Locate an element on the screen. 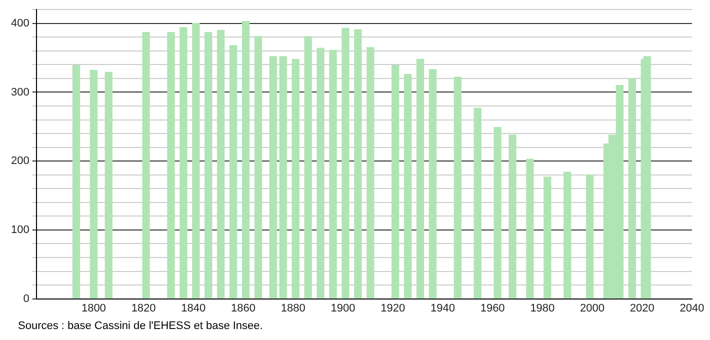 This screenshot has height=340, width=710. x-tick-label: 1820 is located at coordinates (143, 308).